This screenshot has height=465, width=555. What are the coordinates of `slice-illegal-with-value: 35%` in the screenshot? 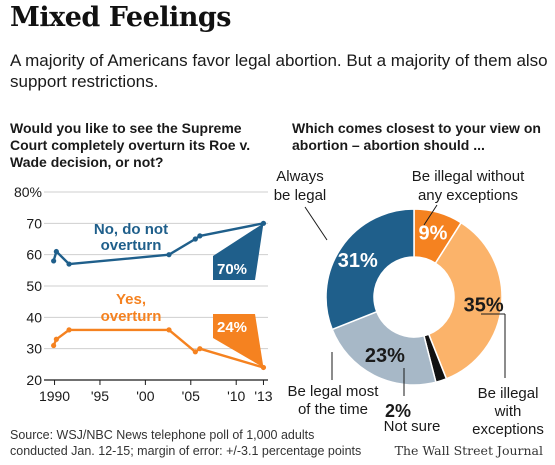 It's located at (484, 306).